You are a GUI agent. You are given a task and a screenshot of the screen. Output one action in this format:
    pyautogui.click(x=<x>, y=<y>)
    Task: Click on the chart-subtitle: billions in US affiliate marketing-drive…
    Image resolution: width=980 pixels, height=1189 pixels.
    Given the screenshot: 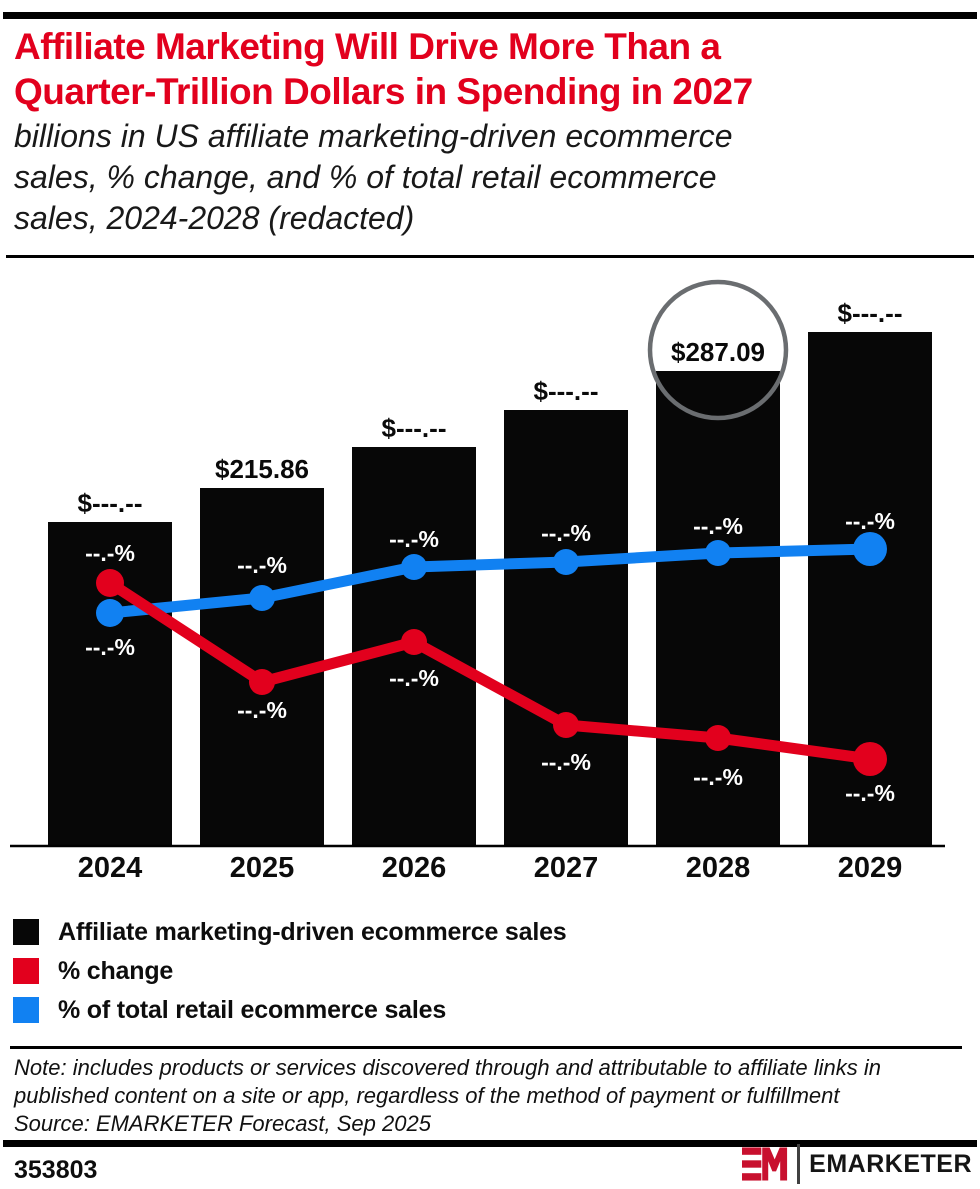 What is the action you would take?
    pyautogui.click(x=494, y=177)
    